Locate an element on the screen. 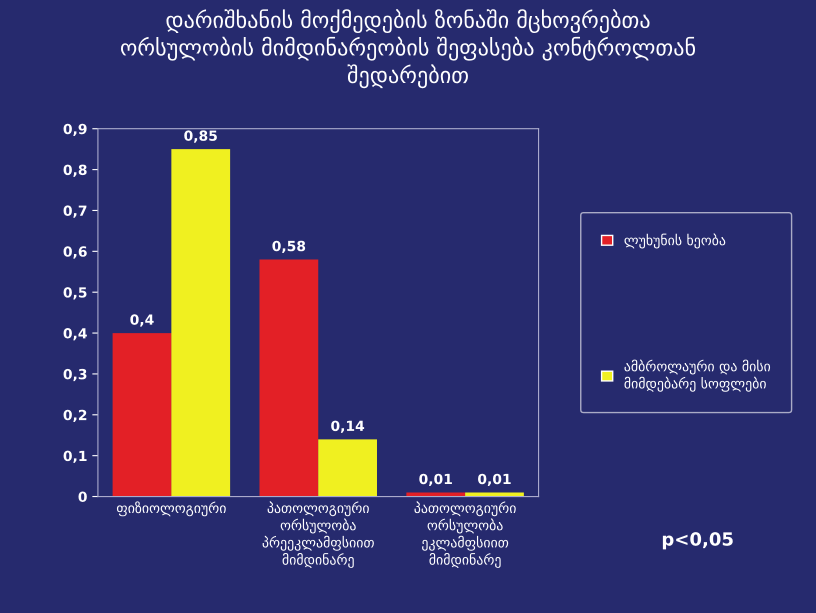 This screenshot has width=816, height=613. x-tick-label: პათოლოგიური ორსულობა პრეეკლამფსიით მიმდინარე is located at coordinates (318, 534).